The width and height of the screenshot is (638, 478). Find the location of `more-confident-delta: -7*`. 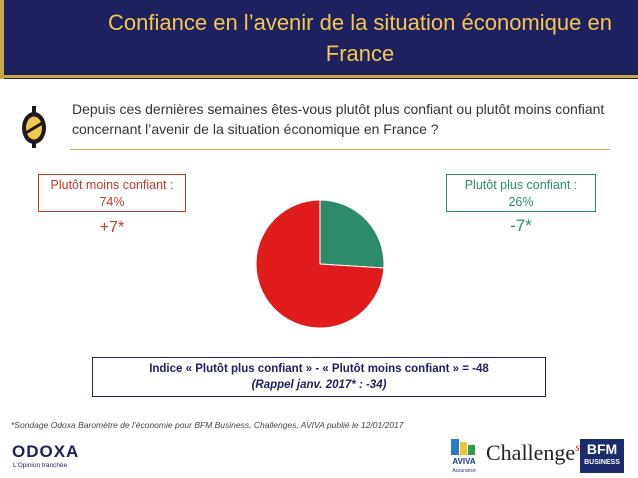

more-confident-delta: -7* is located at coordinates (521, 225).